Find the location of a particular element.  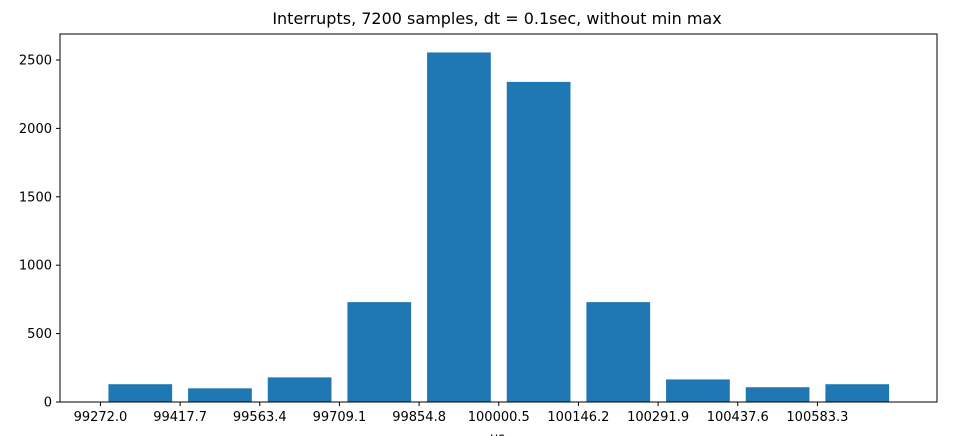

bar-99709.1 is located at coordinates (379, 352).